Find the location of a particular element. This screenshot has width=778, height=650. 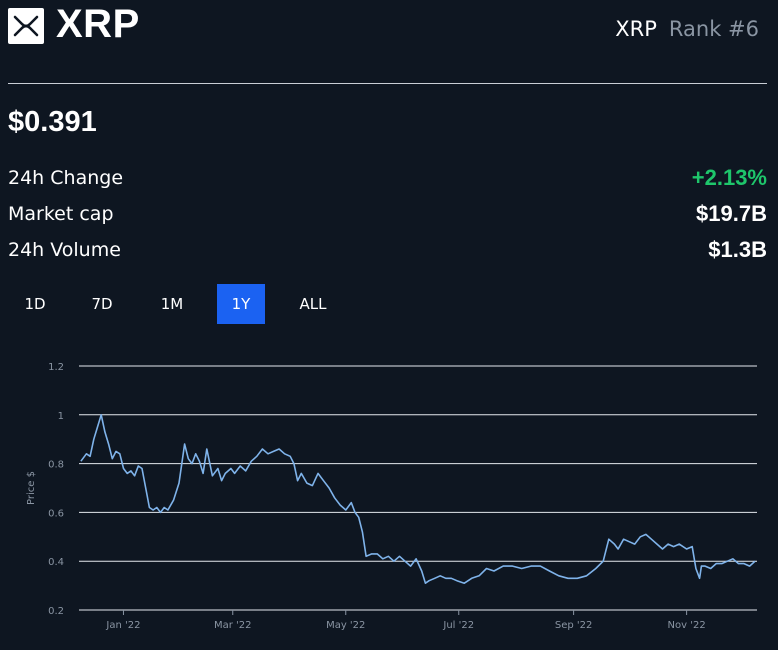

x-tick-label: Mar '22 is located at coordinates (233, 625).